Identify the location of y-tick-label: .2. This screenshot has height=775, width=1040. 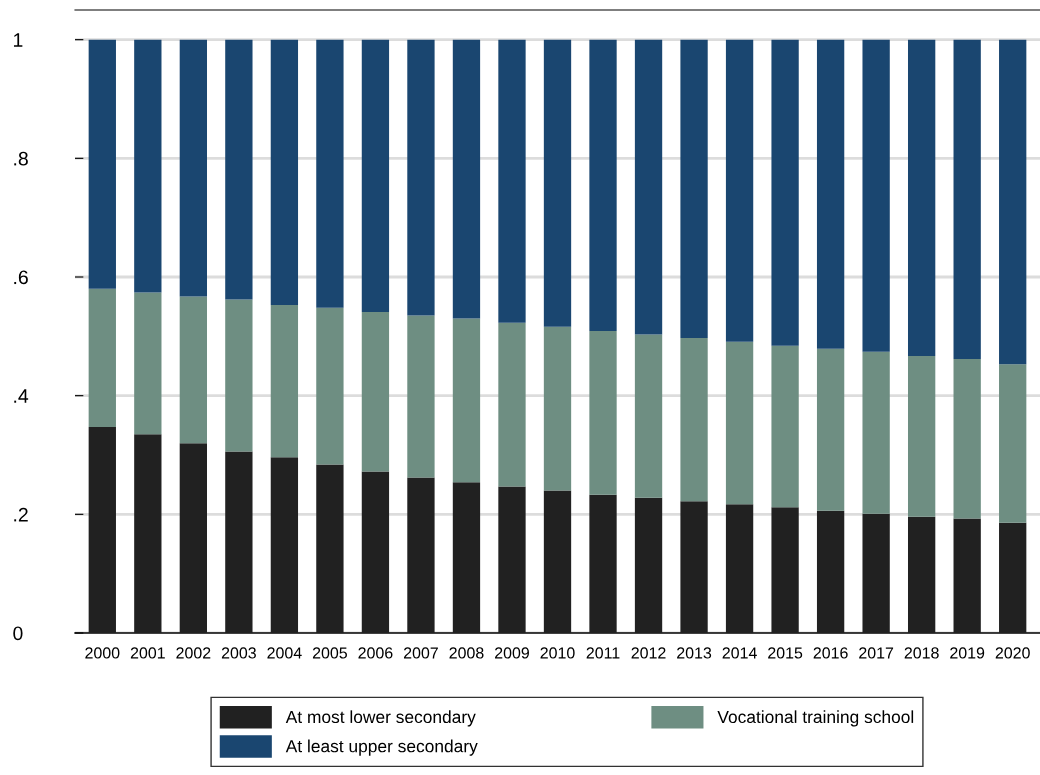
(21, 514).